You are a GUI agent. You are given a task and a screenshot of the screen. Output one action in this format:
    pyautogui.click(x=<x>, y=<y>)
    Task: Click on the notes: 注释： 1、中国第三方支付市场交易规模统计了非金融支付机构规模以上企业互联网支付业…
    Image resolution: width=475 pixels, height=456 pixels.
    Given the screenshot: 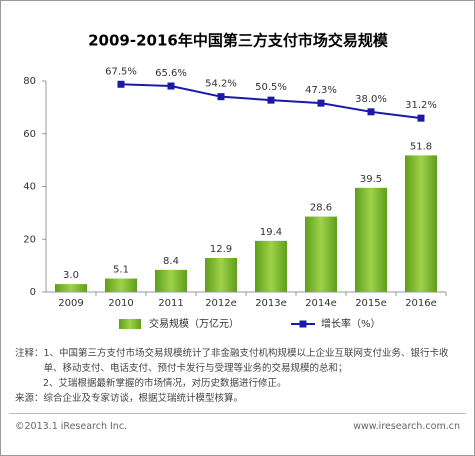 What is the action you would take?
    pyautogui.click(x=239, y=376)
    